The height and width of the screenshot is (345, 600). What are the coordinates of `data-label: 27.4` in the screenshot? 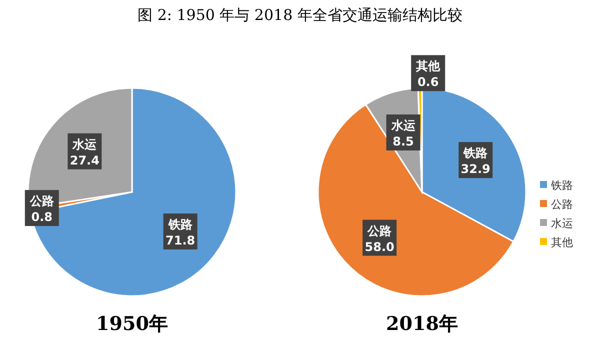 It's located at (85, 160).